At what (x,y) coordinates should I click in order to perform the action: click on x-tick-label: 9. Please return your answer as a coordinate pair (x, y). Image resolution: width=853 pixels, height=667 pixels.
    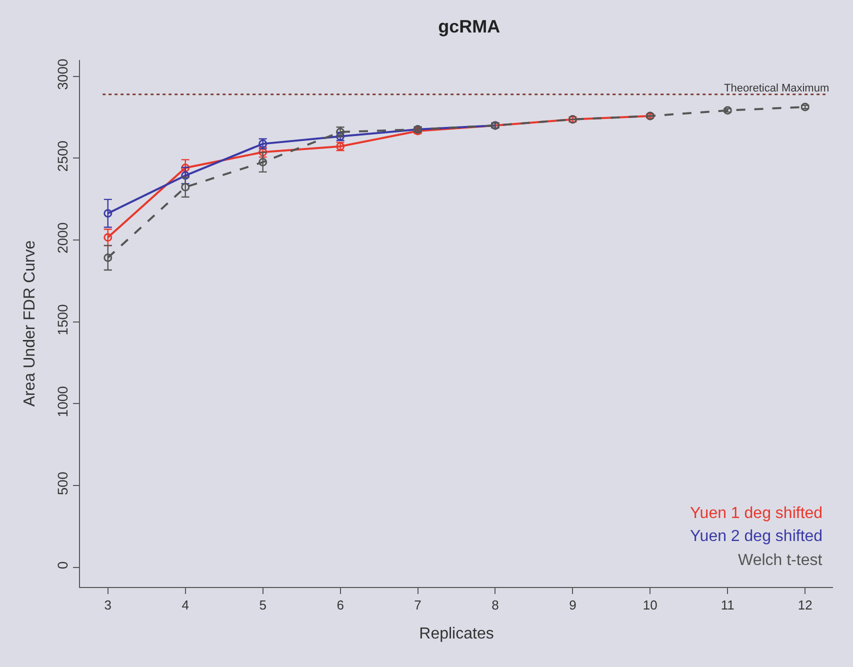
    Looking at the image, I should click on (572, 605).